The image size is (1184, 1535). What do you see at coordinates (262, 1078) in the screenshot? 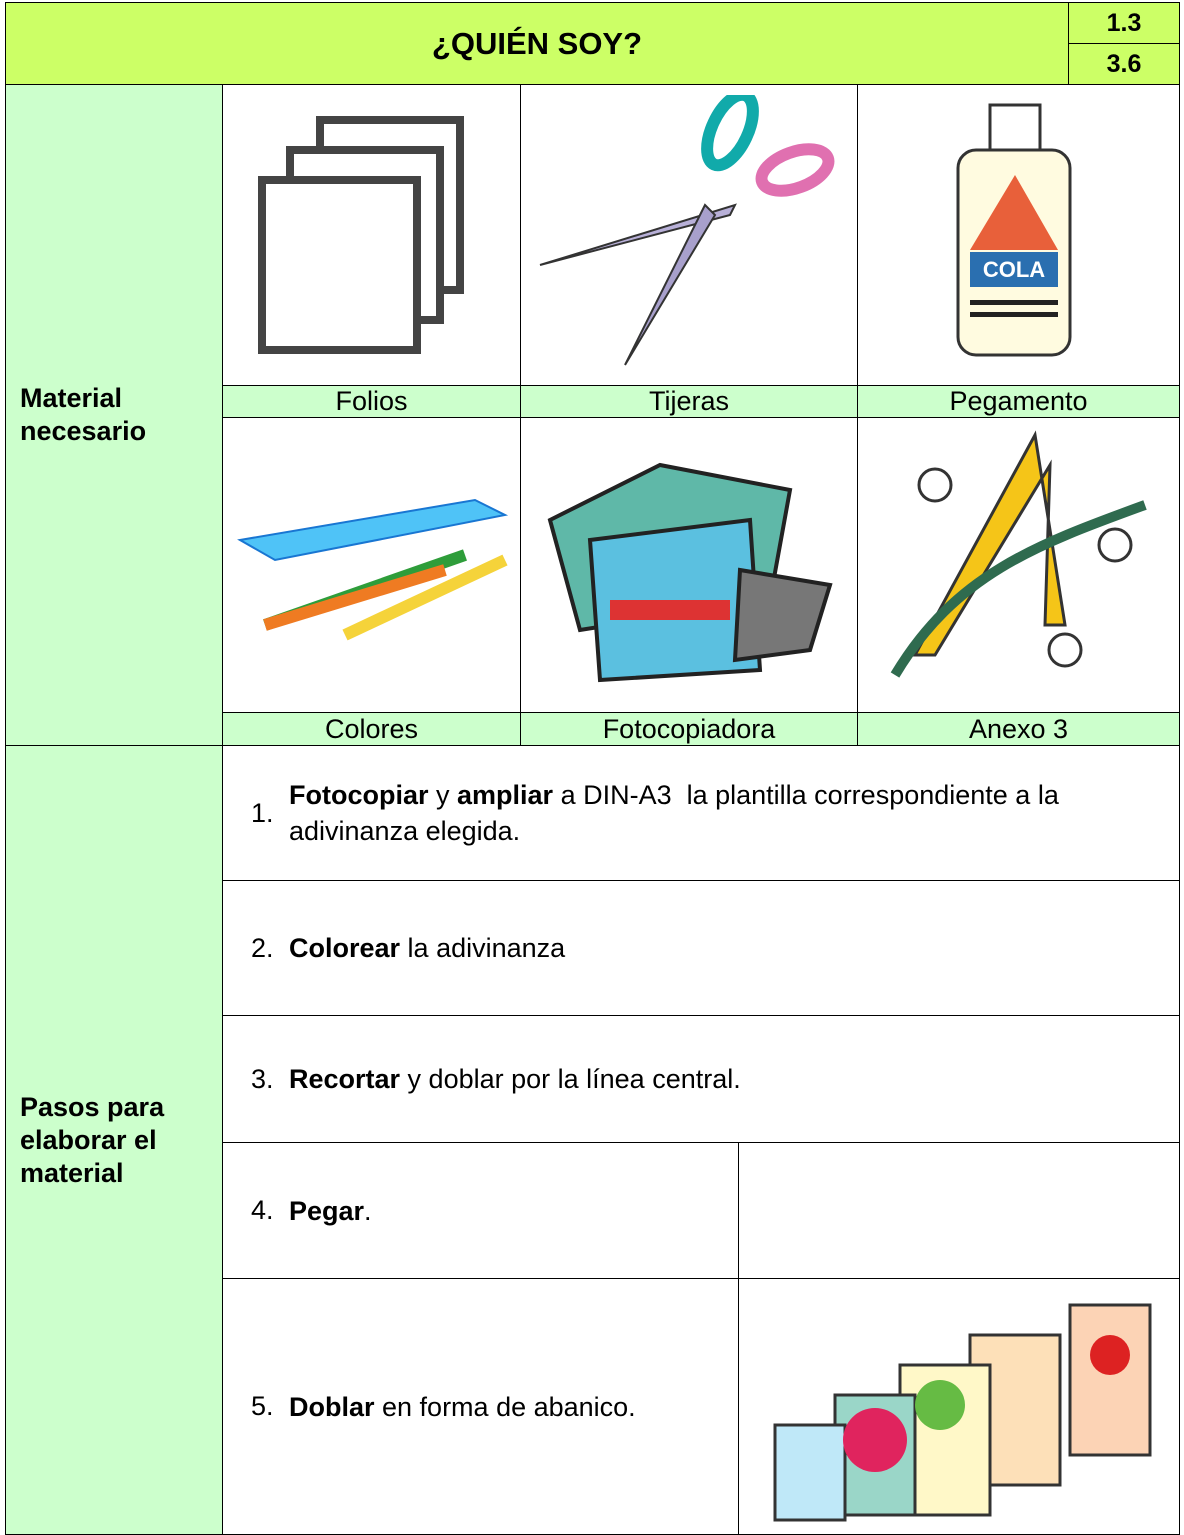
I see `step-number: 3.` at bounding box center [262, 1078].